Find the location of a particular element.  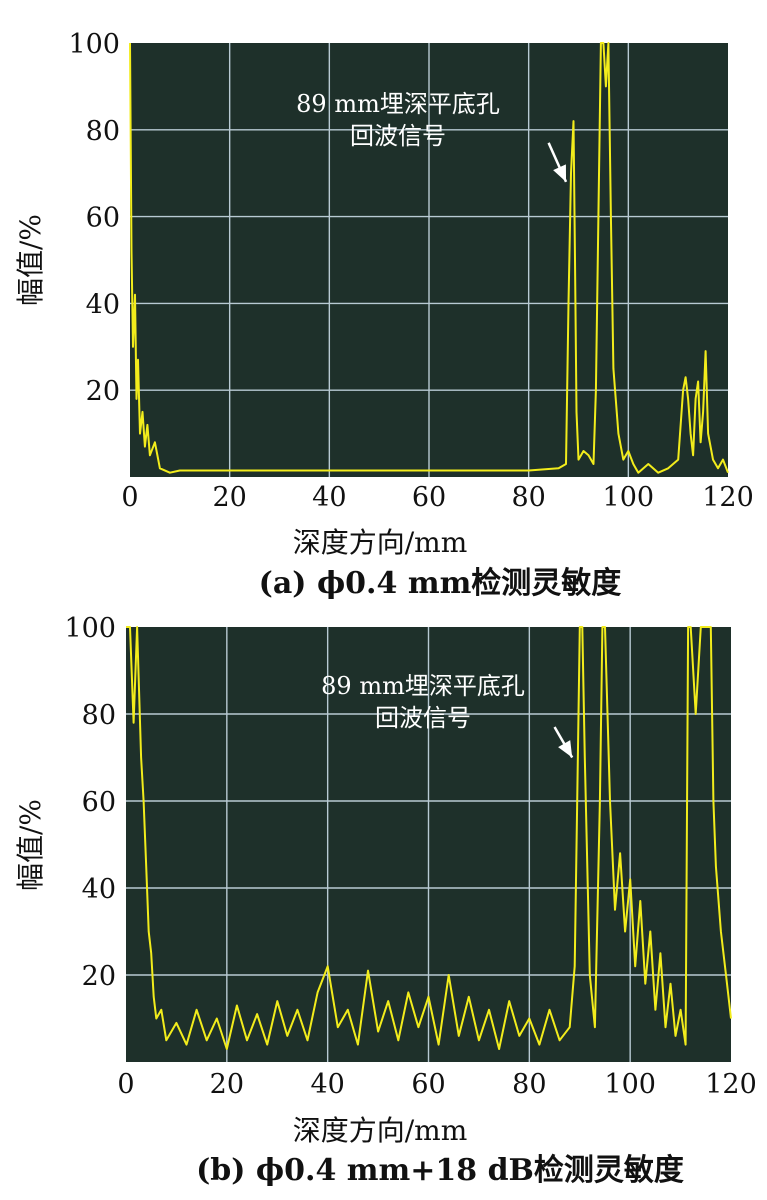

caption-a: (a) ϕ0.4 mm检测灵敏度 is located at coordinates (440, 583).